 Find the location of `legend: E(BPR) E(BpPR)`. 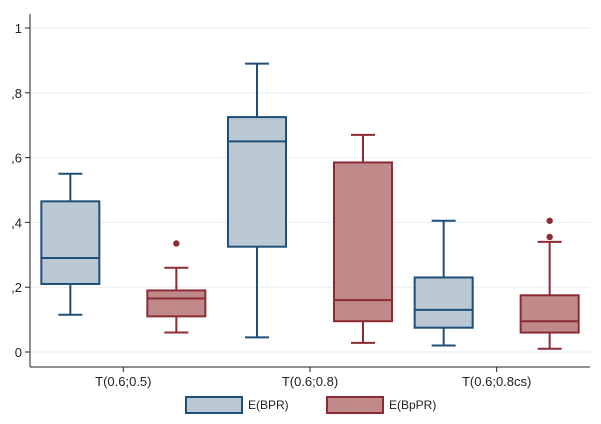

legend: E(BPR) E(BpPR) is located at coordinates (310, 405).